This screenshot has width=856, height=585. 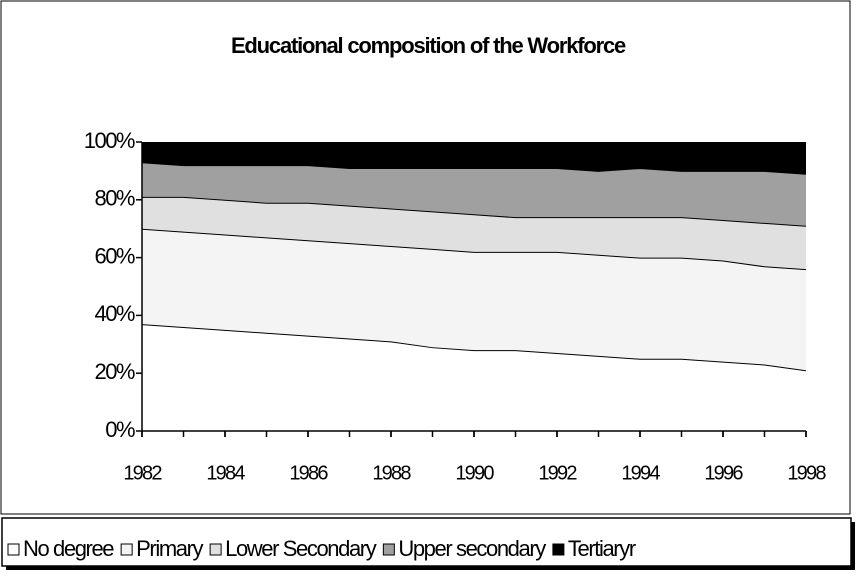 What do you see at coordinates (391, 473) in the screenshot?
I see `x-tick-label: 1988` at bounding box center [391, 473].